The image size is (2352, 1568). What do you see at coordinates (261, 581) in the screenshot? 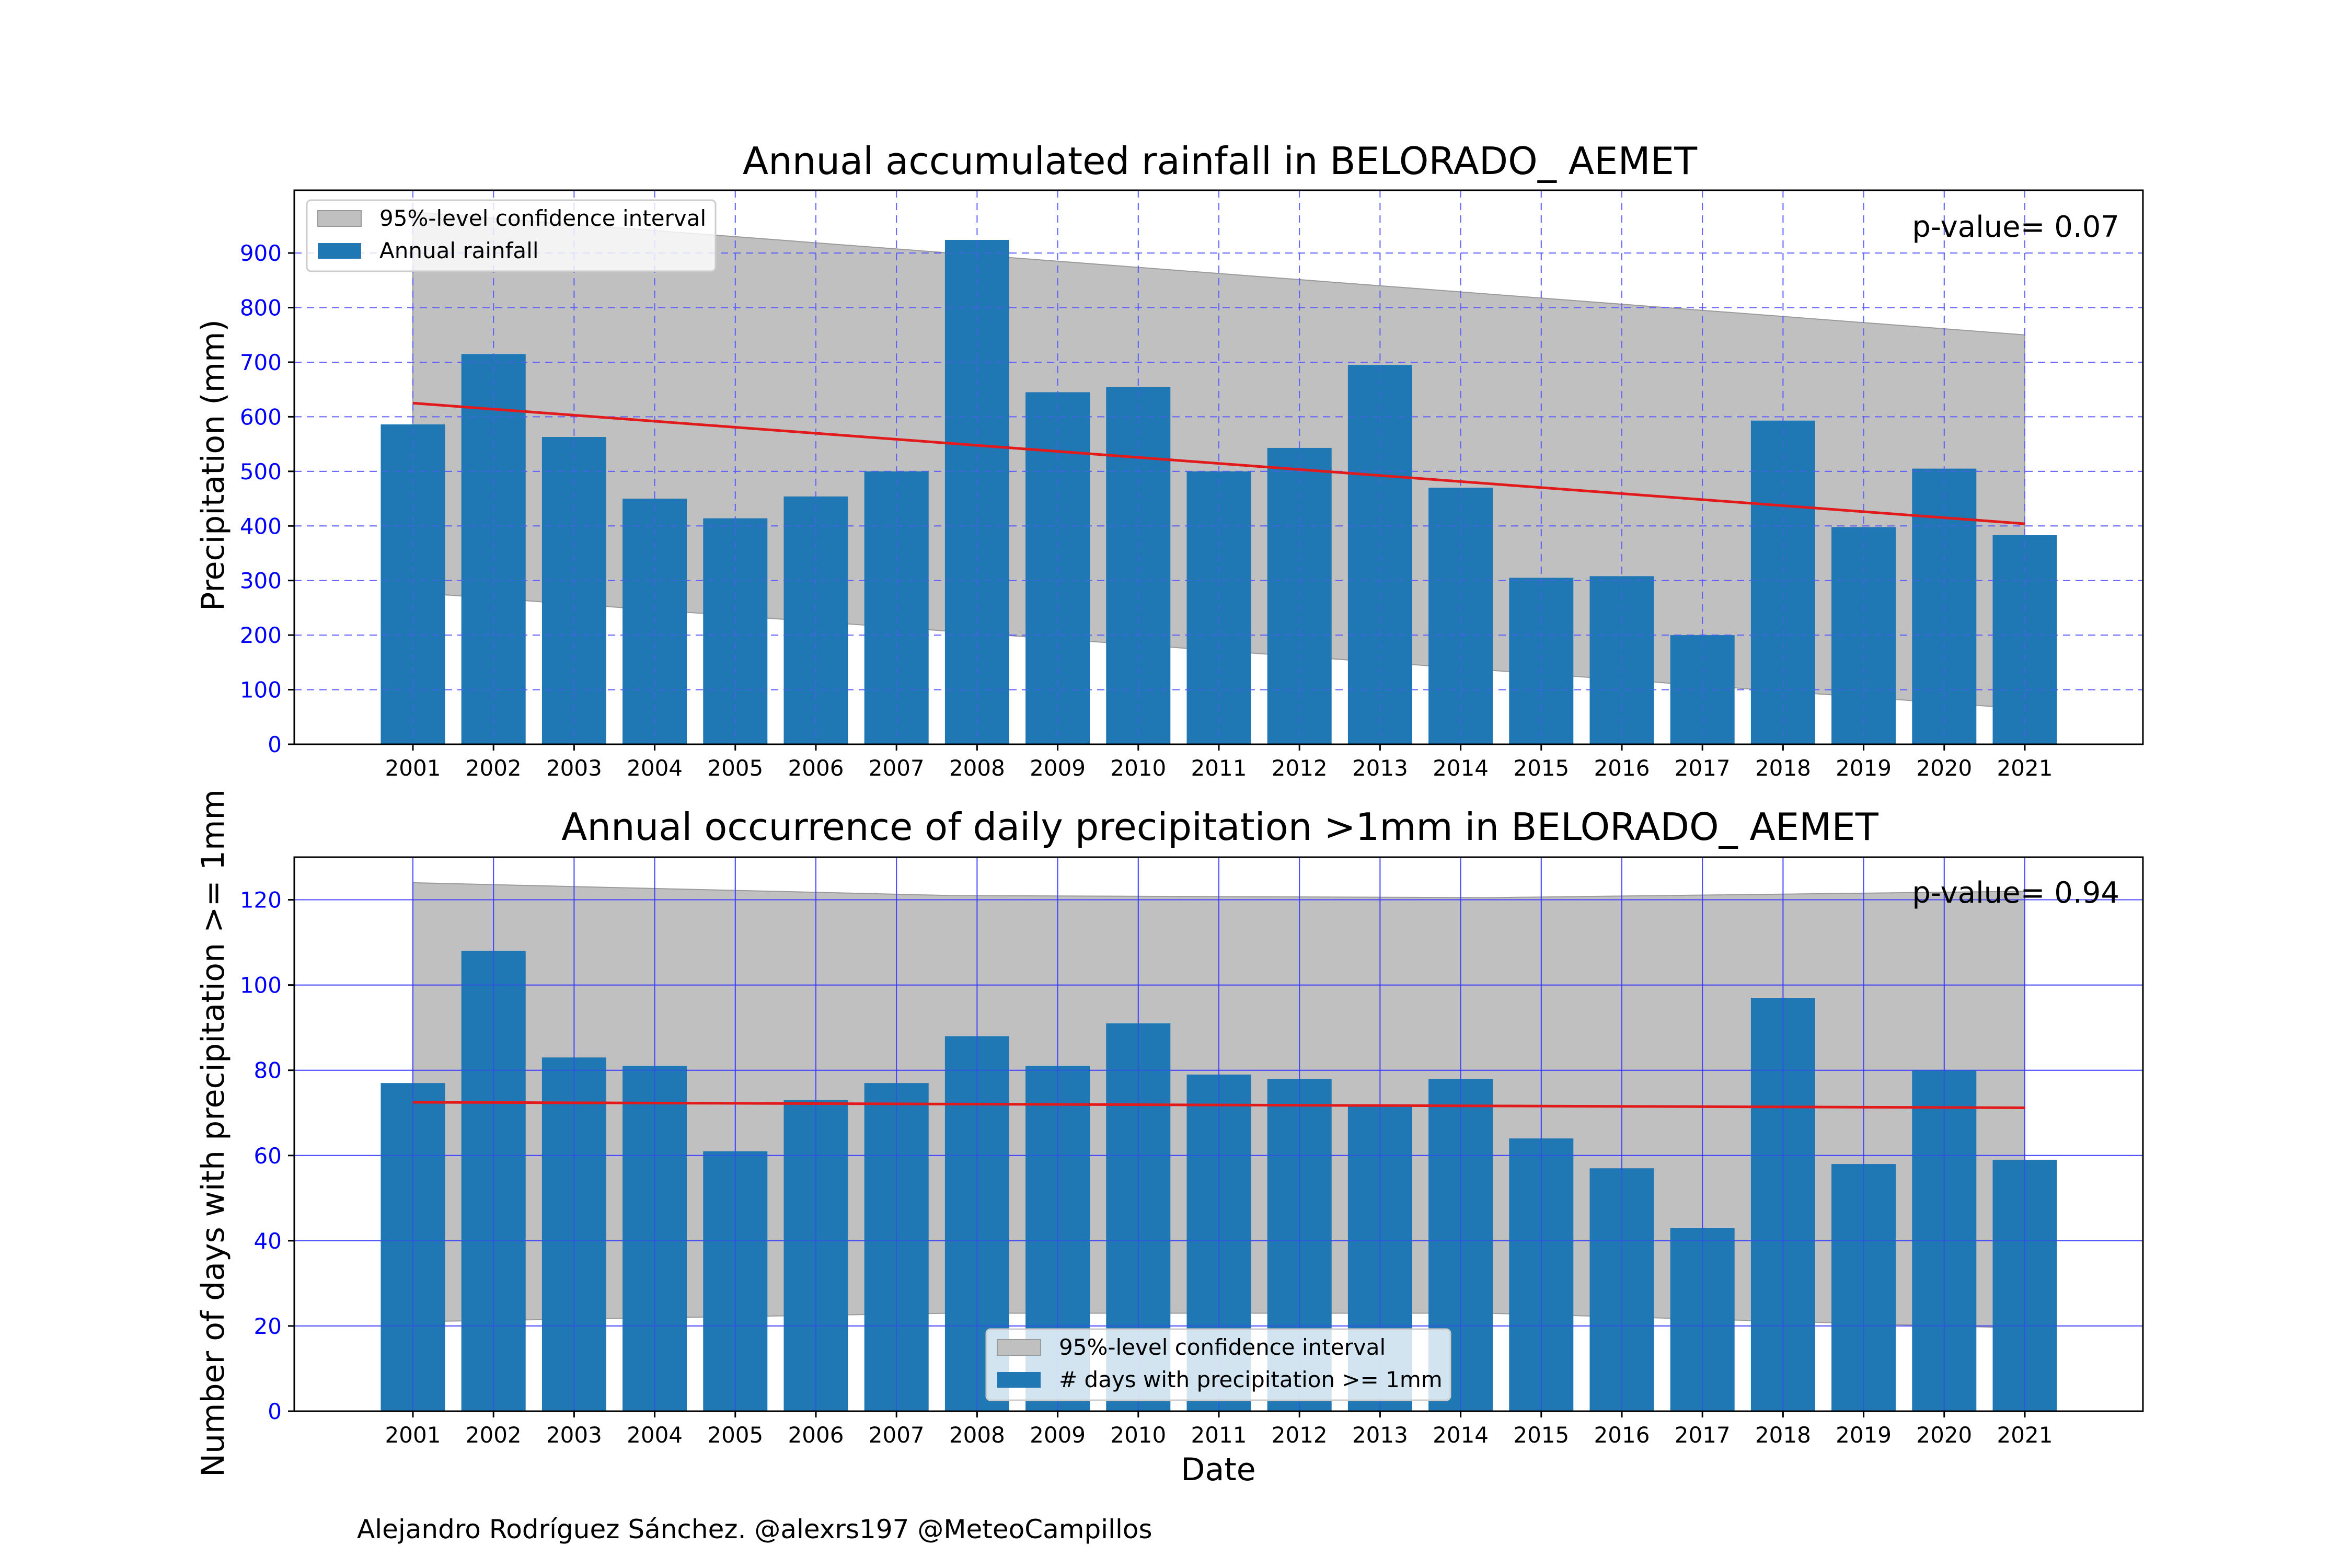
I see `y-tick-label: 300` at bounding box center [261, 581].